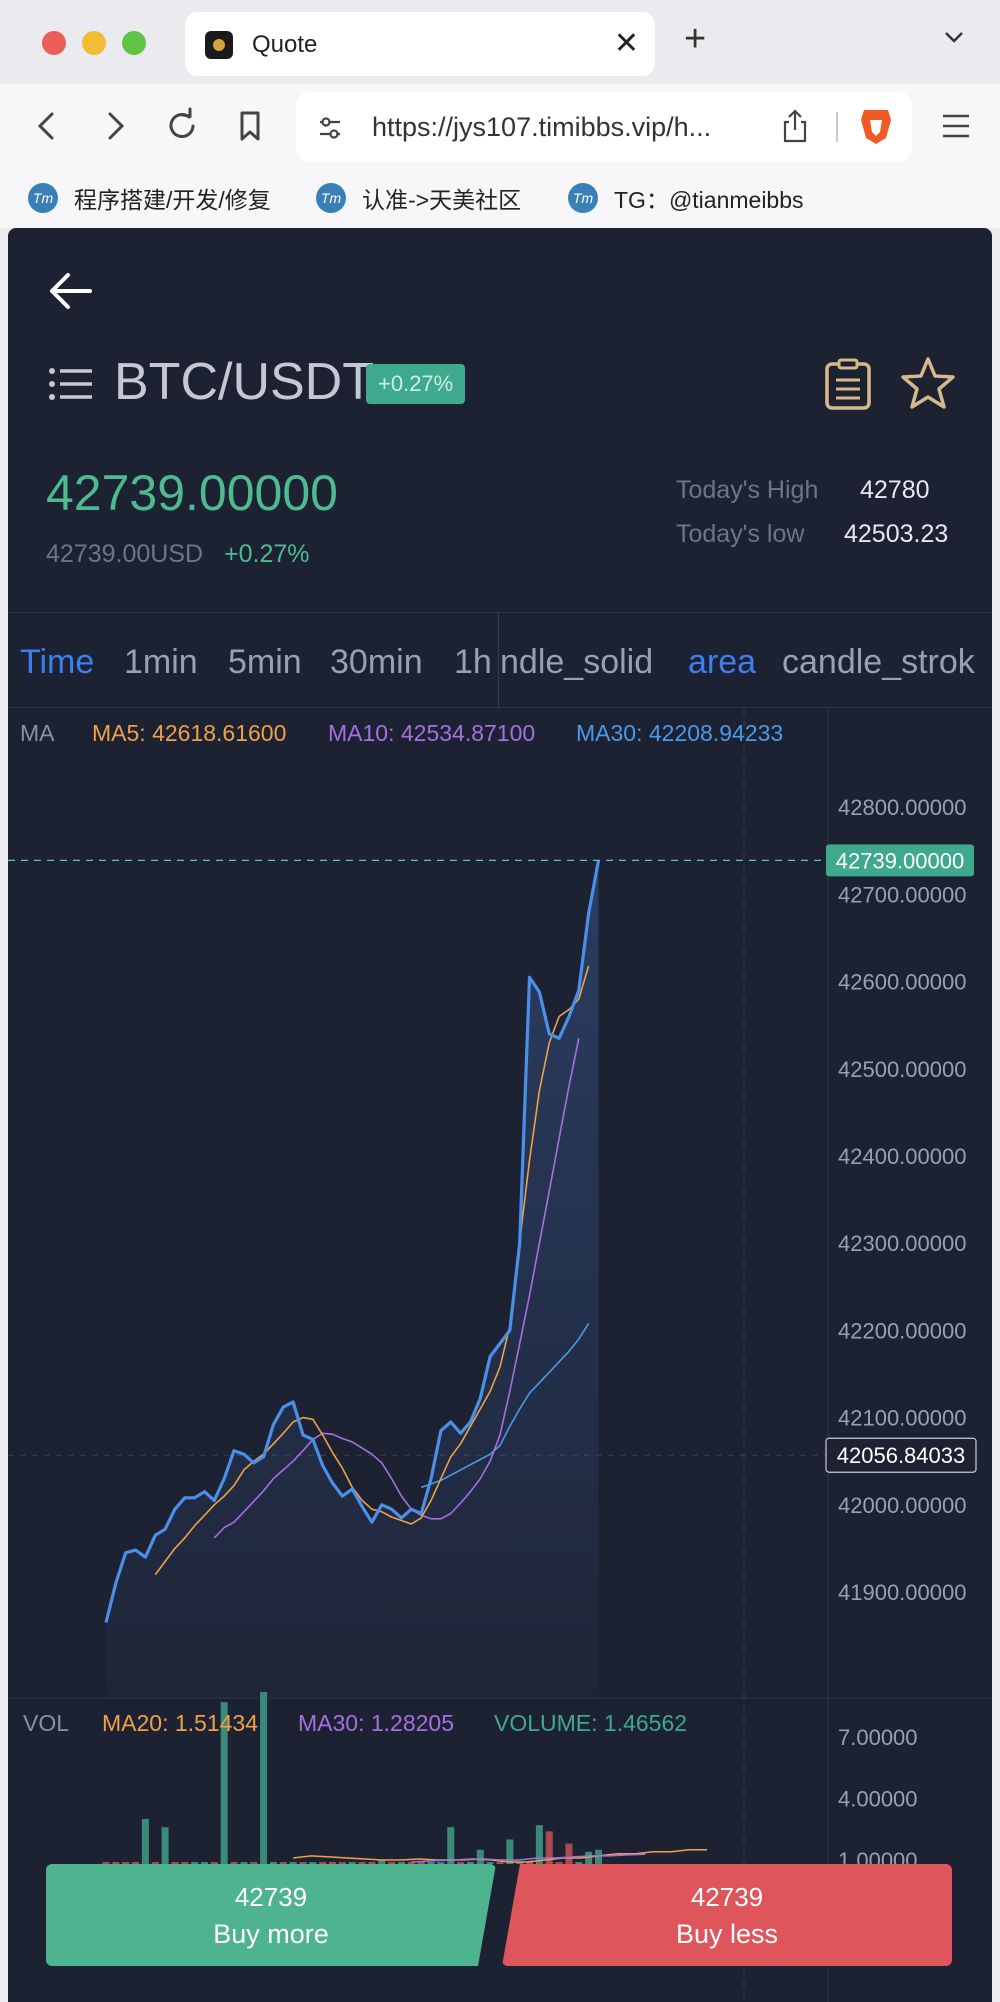 Image resolution: width=1000 pixels, height=2002 pixels. What do you see at coordinates (125, 554) in the screenshot?
I see `usd-price: 42739.00USD` at bounding box center [125, 554].